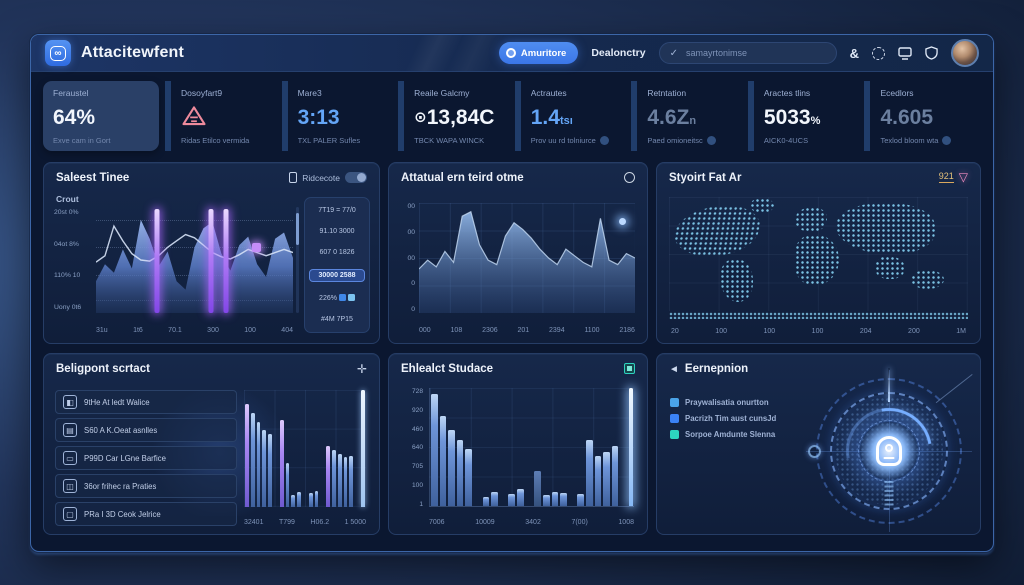 This screenshot has width=1024, height=585. Describe the element at coordinates (787, 93) in the screenshot. I see `kpi-label: Aractes tlins` at that location.